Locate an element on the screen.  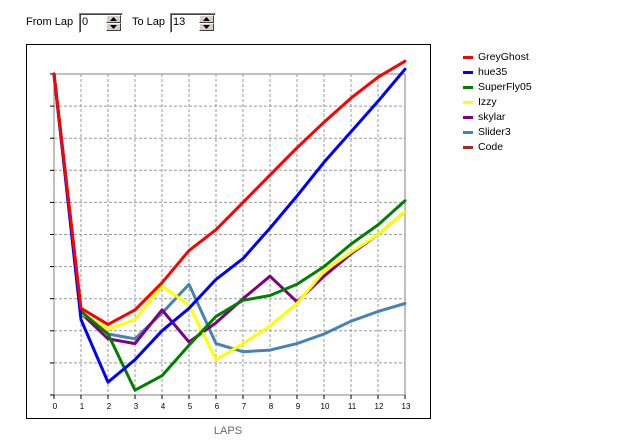
to-lap-increment-button is located at coordinates (206, 19).